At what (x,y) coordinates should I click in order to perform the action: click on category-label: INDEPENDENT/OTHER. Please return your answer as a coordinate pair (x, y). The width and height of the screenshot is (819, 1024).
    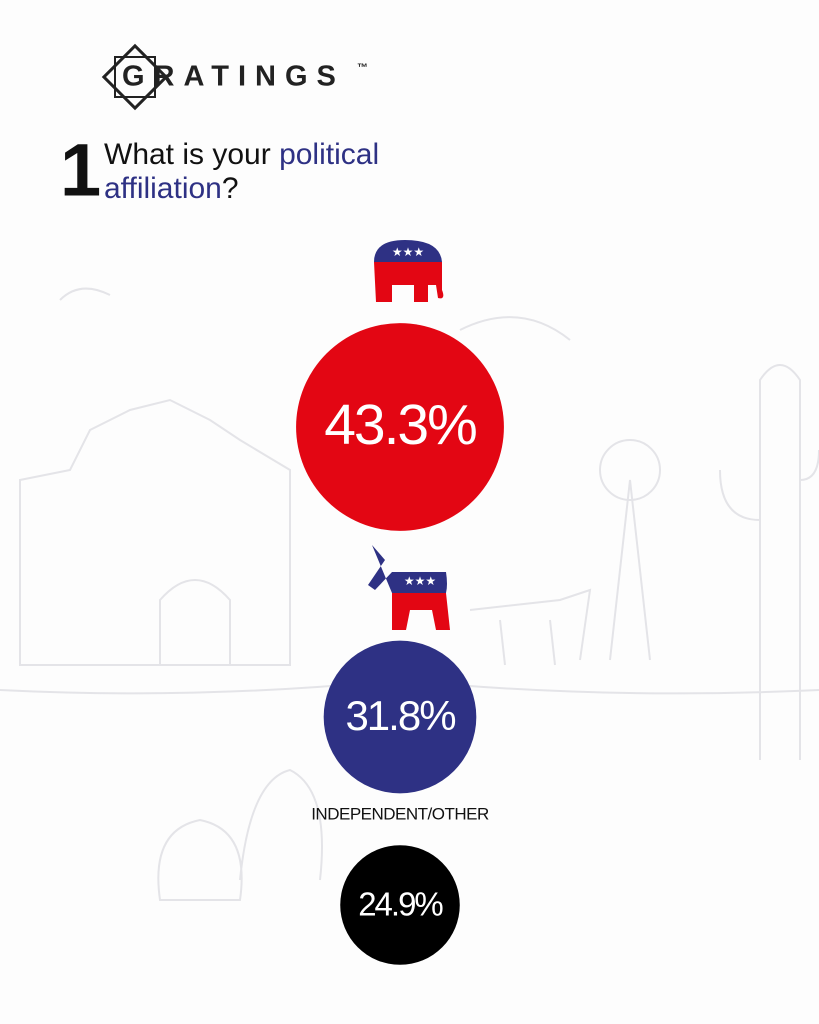
    Looking at the image, I should click on (400, 814).